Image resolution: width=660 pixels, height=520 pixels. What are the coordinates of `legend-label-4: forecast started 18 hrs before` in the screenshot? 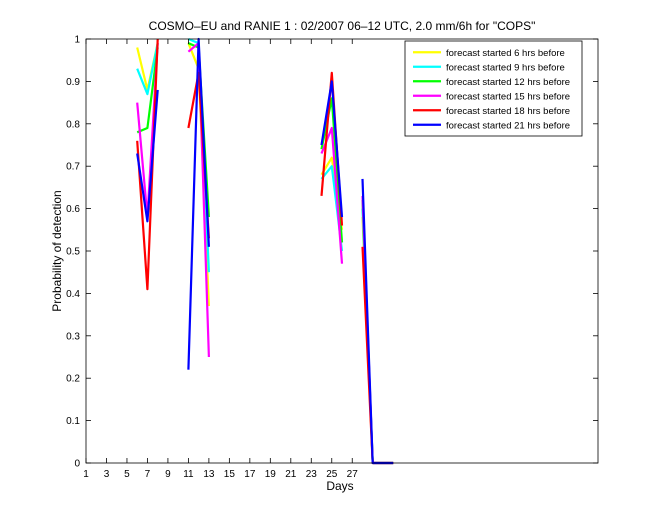 It's located at (508, 111).